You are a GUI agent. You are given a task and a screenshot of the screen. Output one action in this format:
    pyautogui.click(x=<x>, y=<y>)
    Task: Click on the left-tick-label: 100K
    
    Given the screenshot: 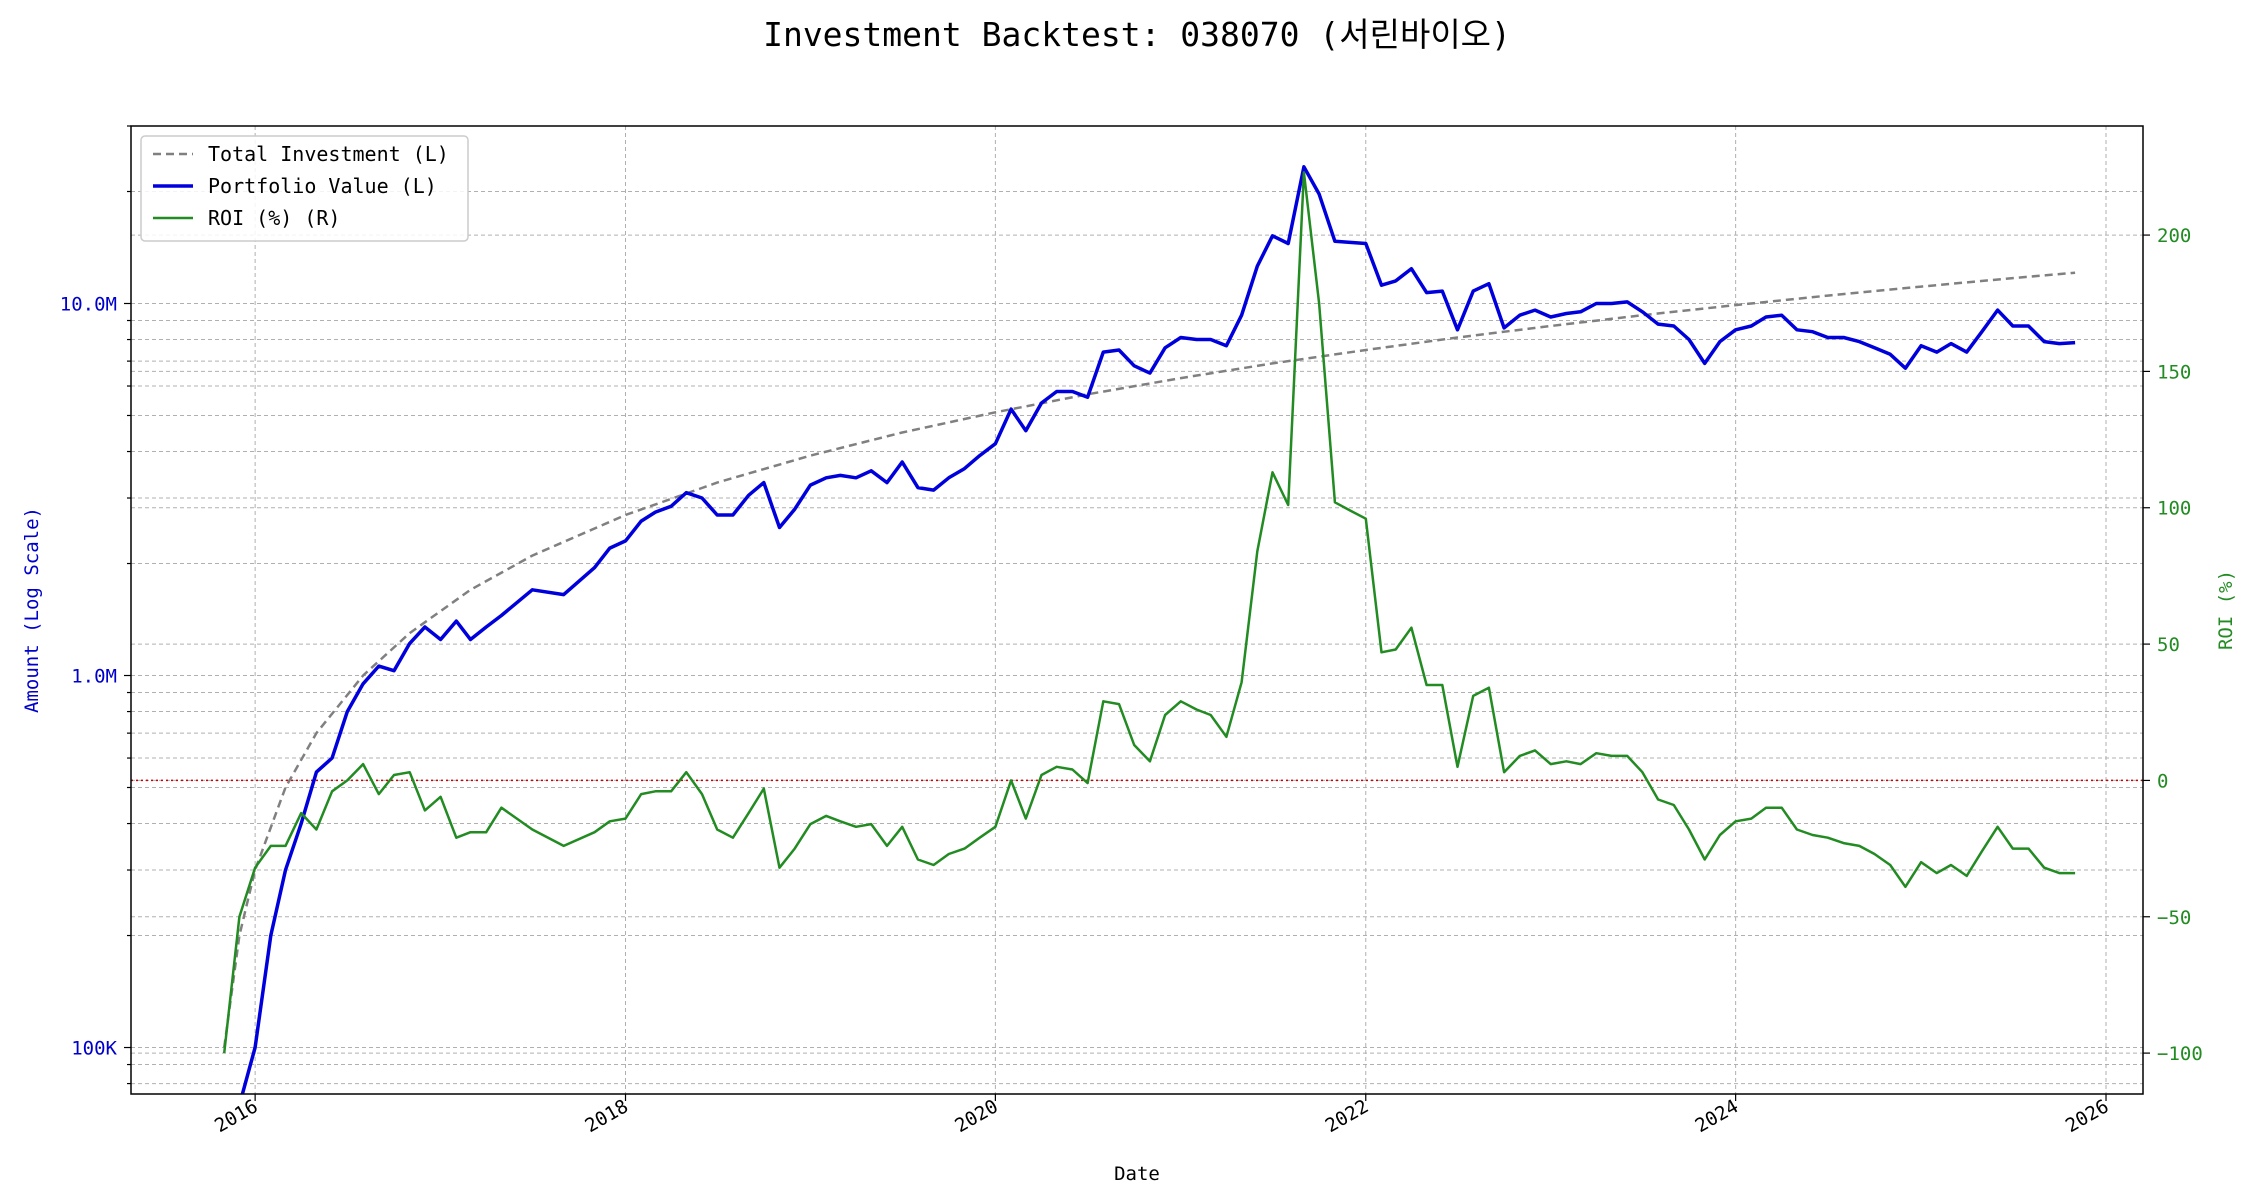 What is the action you would take?
    pyautogui.click(x=94, y=1049)
    